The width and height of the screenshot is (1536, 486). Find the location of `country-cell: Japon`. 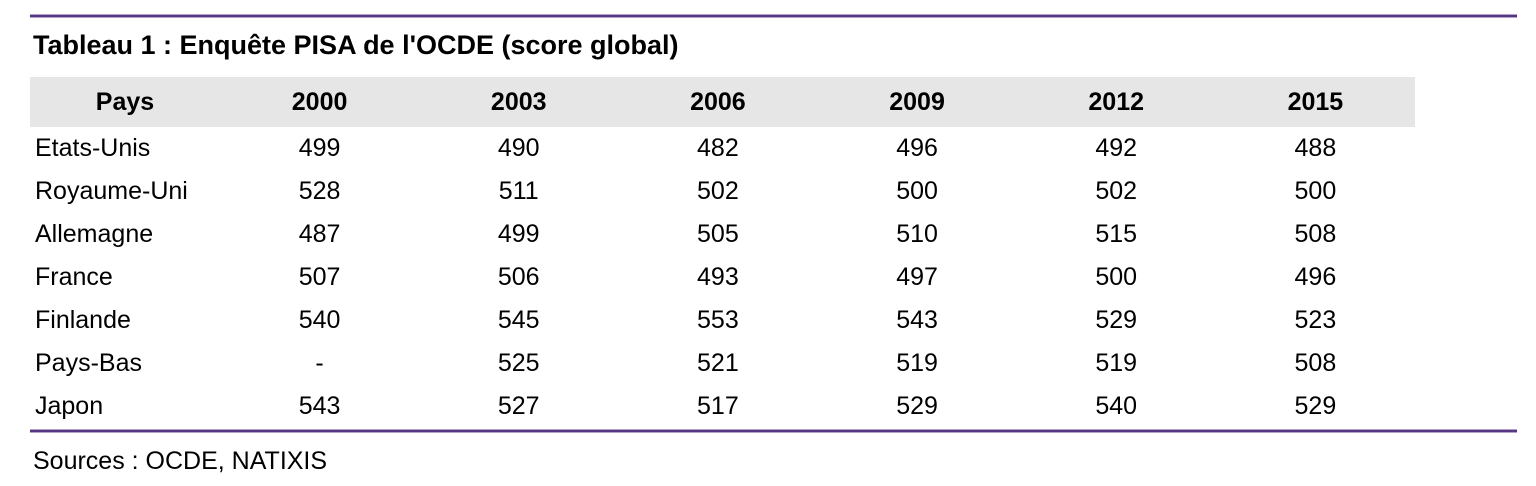

country-cell: Japon is located at coordinates (69, 406).